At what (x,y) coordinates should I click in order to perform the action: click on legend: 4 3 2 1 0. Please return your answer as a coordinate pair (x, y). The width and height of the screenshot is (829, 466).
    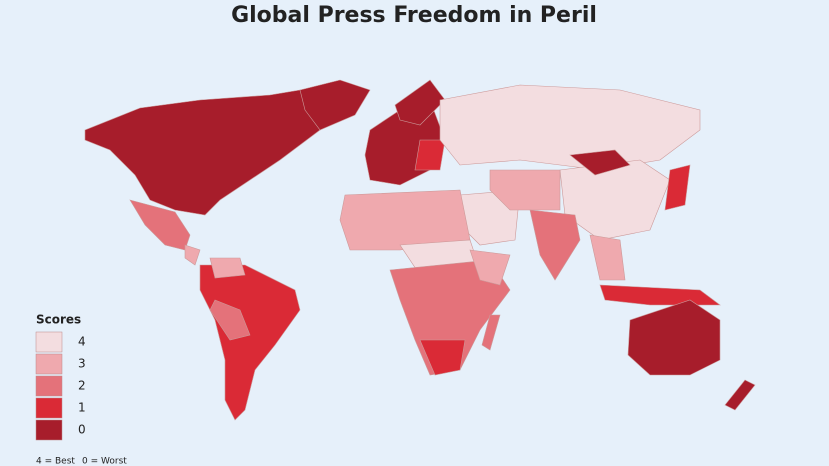
    Looking at the image, I should click on (60, 386).